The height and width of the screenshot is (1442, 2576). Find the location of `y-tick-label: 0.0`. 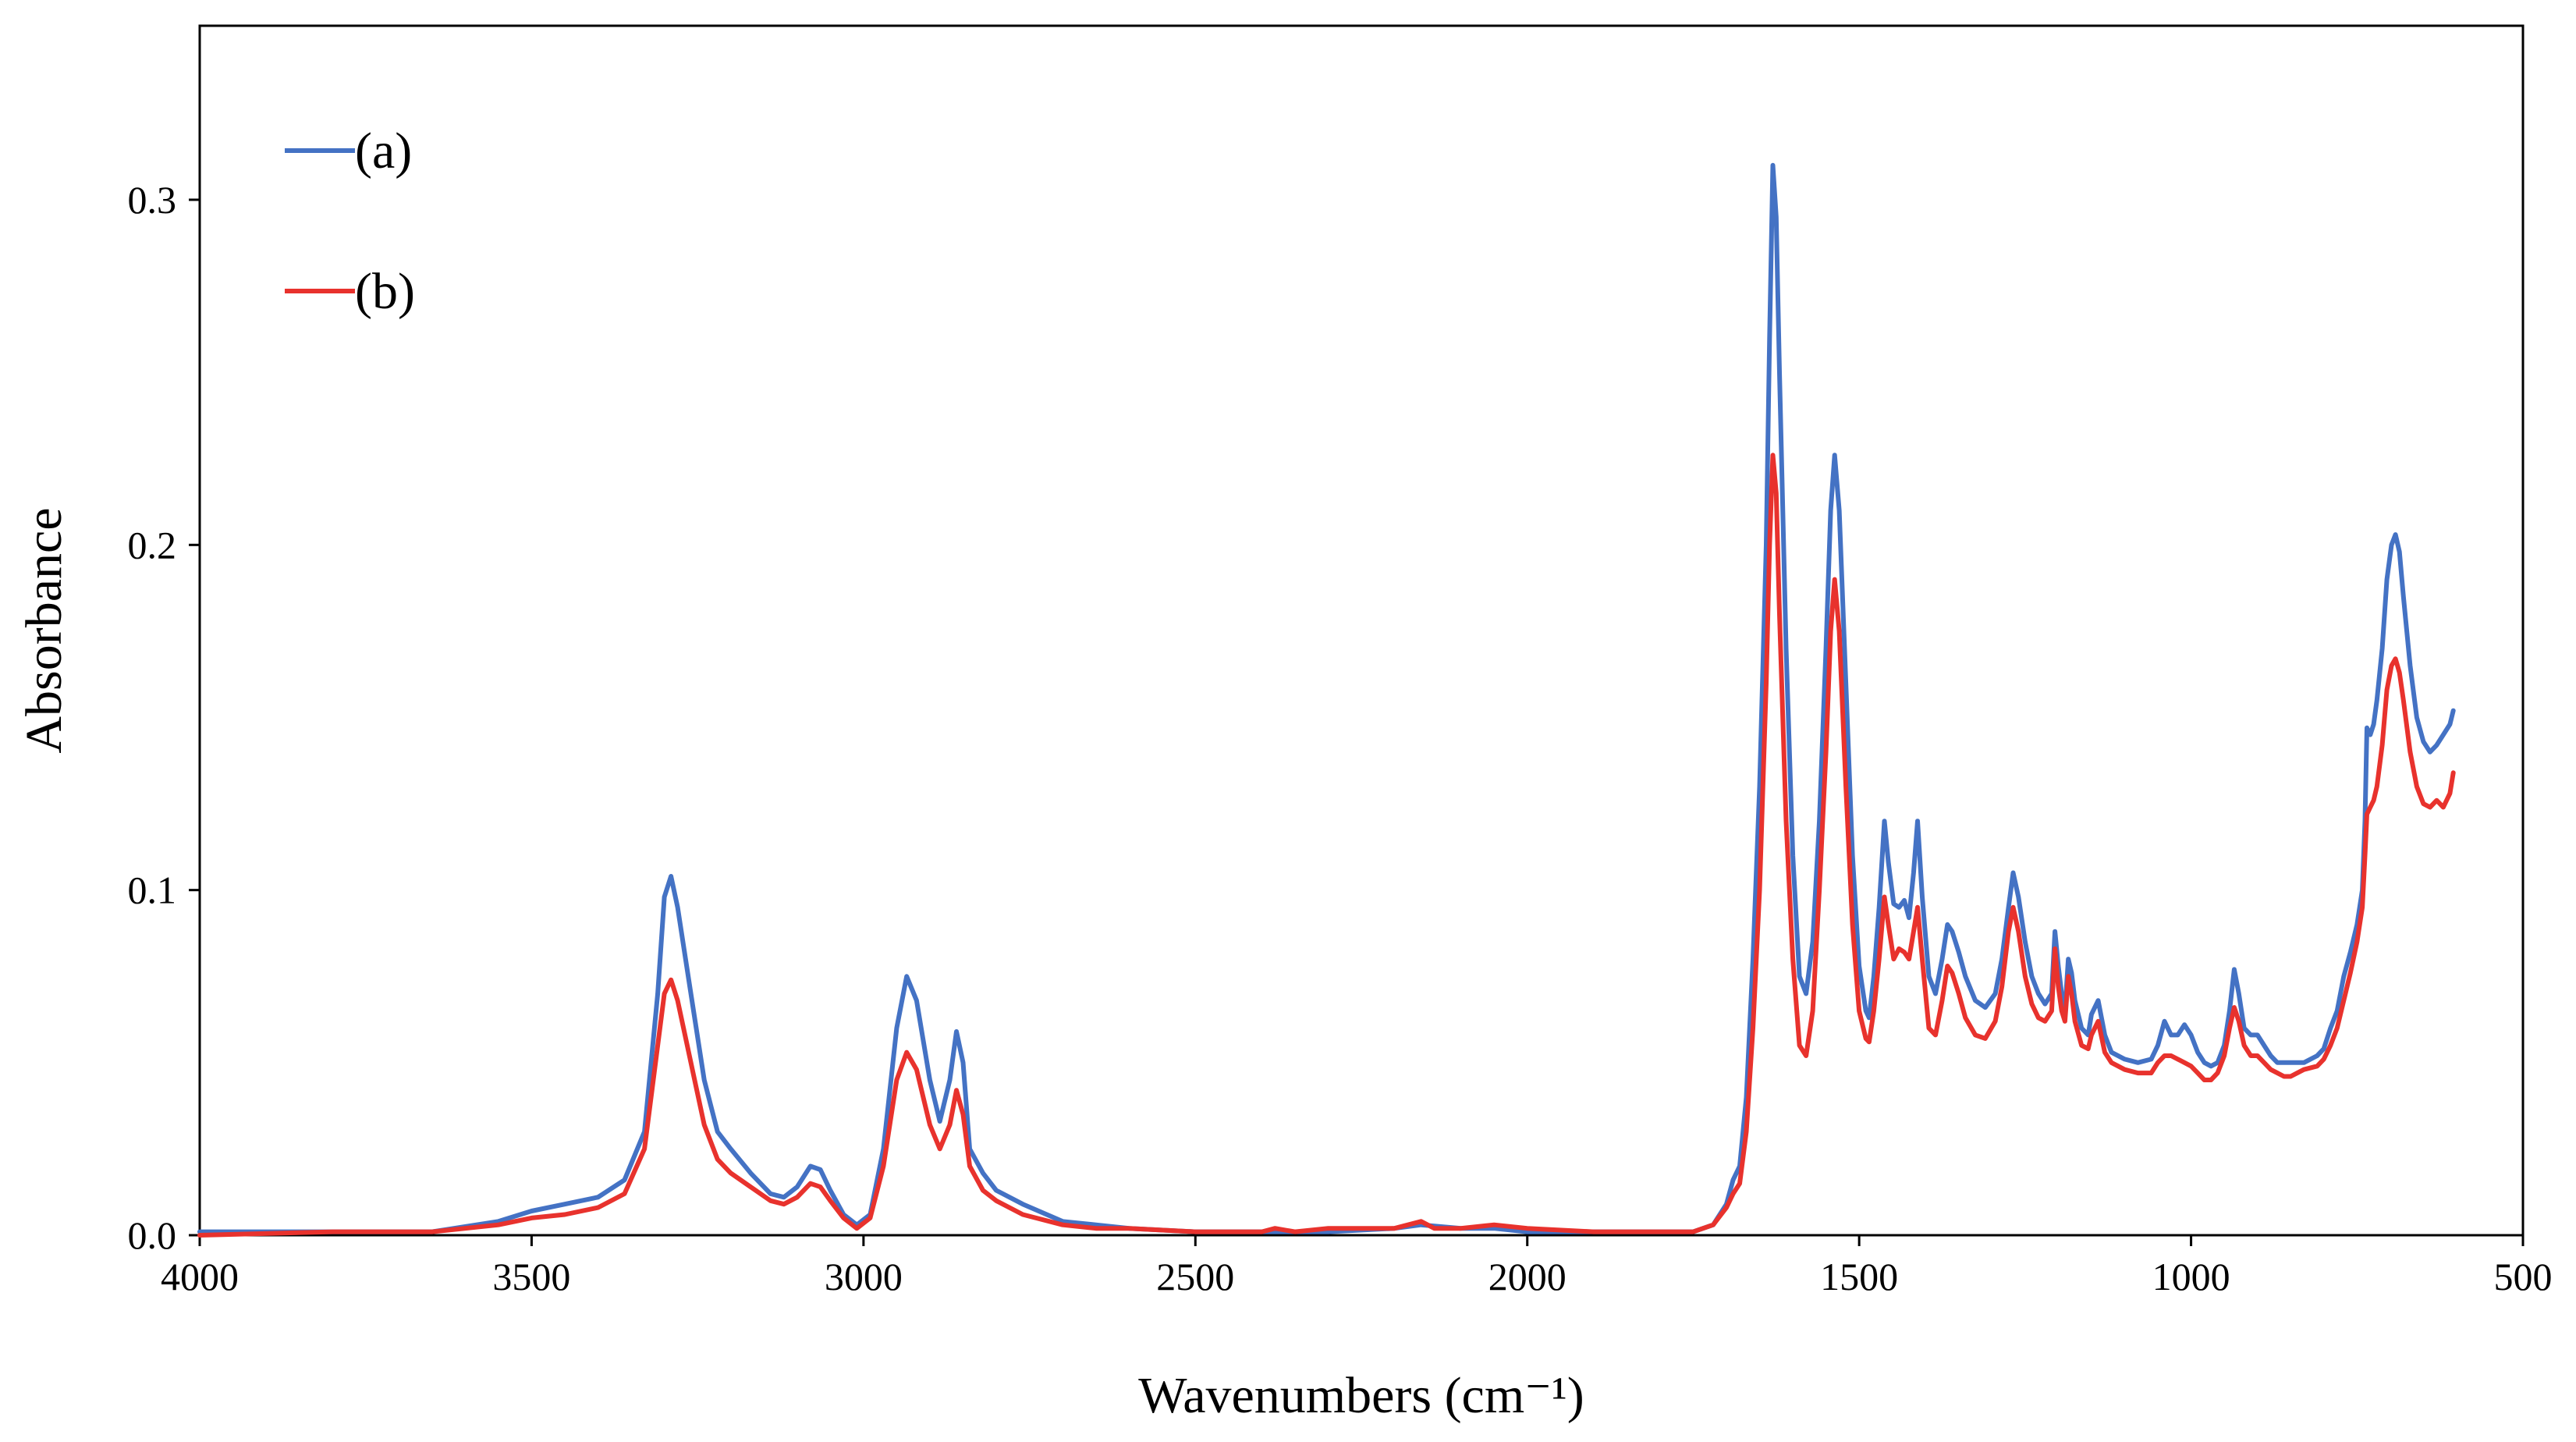

y-tick-label: 0.0 is located at coordinates (152, 1235).